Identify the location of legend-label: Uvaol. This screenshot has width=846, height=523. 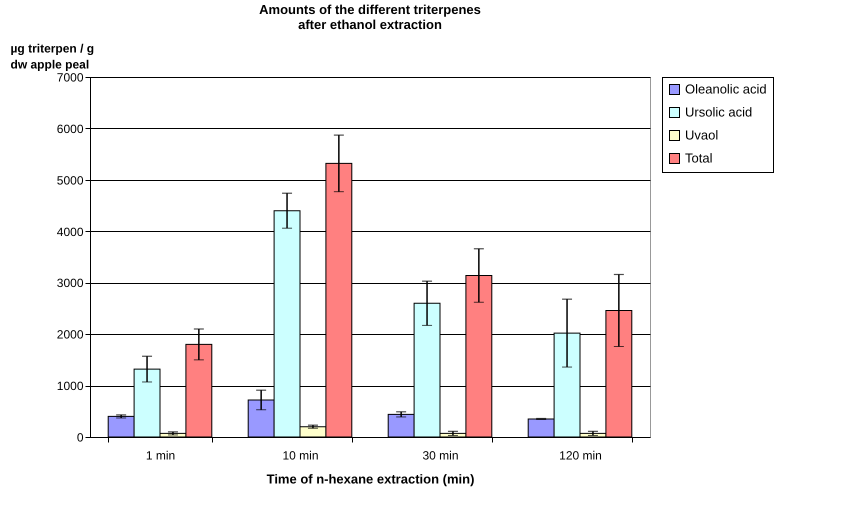
(701, 135).